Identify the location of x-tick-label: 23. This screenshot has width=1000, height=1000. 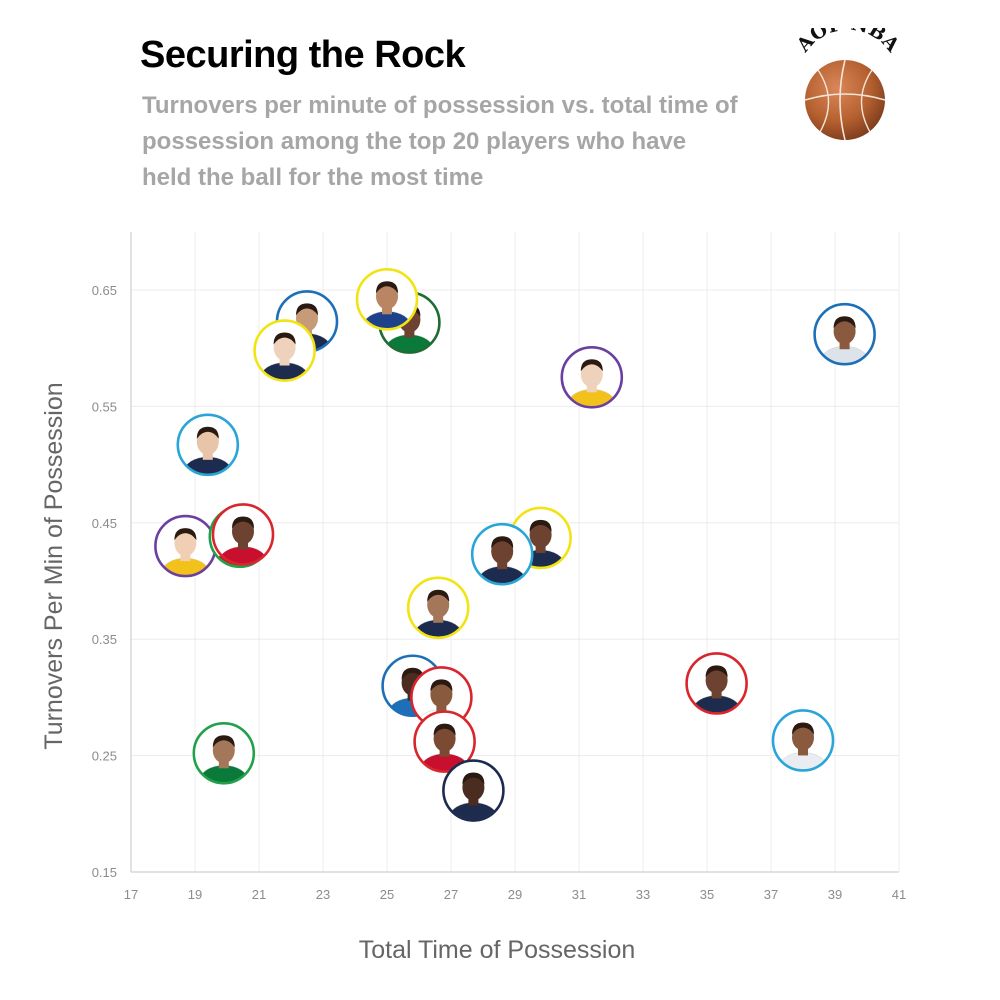
(323, 894).